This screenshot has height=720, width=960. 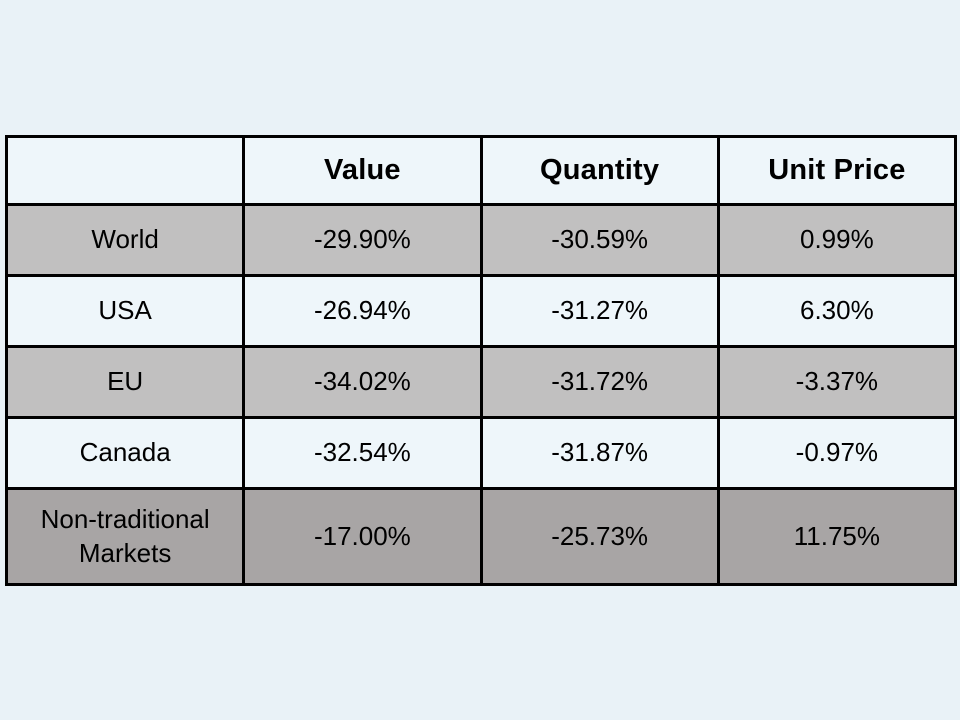 I want to click on cell-world-quantity: -30.59%, so click(x=599, y=240).